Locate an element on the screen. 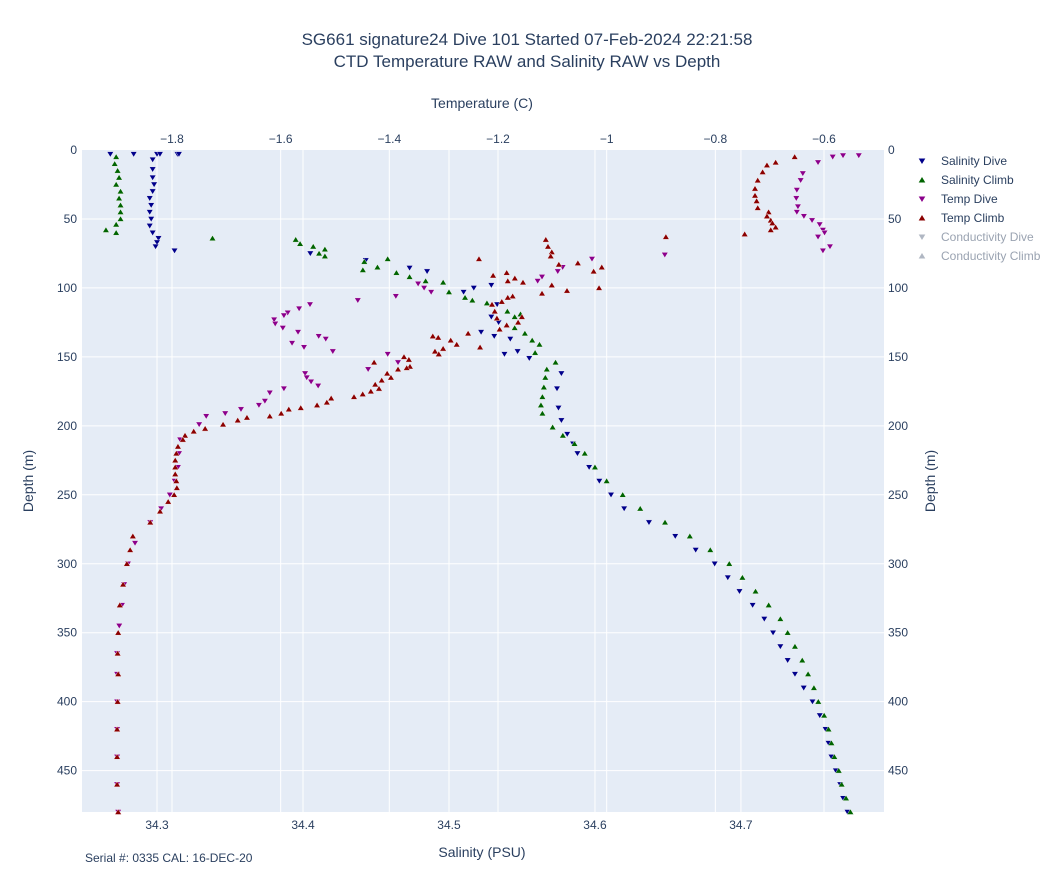  y-right-tick-label: 450 is located at coordinates (898, 771).